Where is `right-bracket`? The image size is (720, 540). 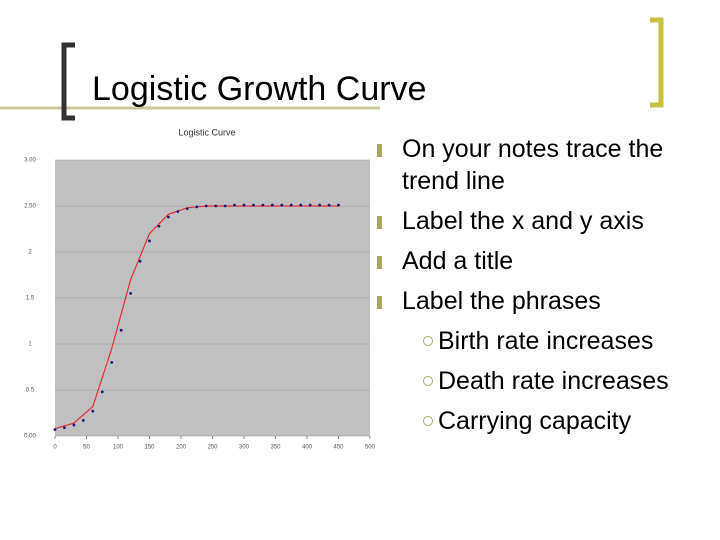
right-bracket is located at coordinates (657, 62).